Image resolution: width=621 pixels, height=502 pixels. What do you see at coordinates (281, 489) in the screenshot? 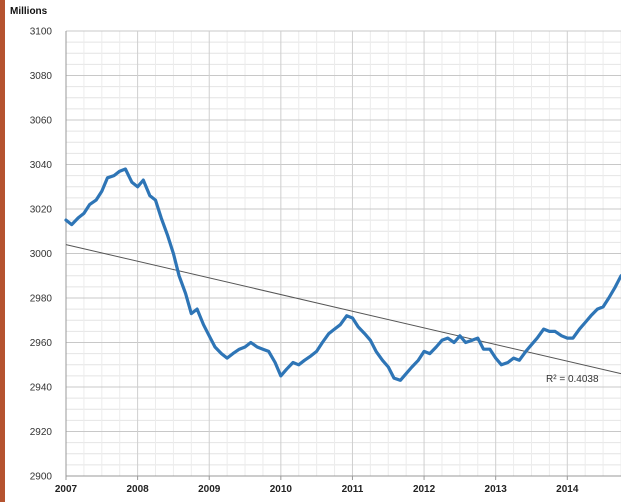
I see `x-tick-label: 2010` at bounding box center [281, 489].